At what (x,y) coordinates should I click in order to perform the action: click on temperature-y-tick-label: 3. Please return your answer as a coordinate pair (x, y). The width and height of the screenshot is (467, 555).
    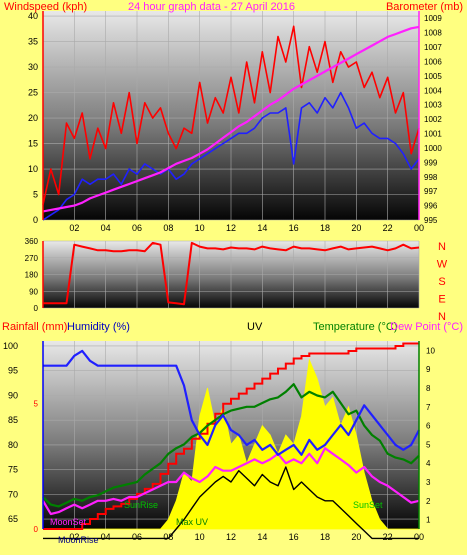
    Looking at the image, I should click on (428, 482).